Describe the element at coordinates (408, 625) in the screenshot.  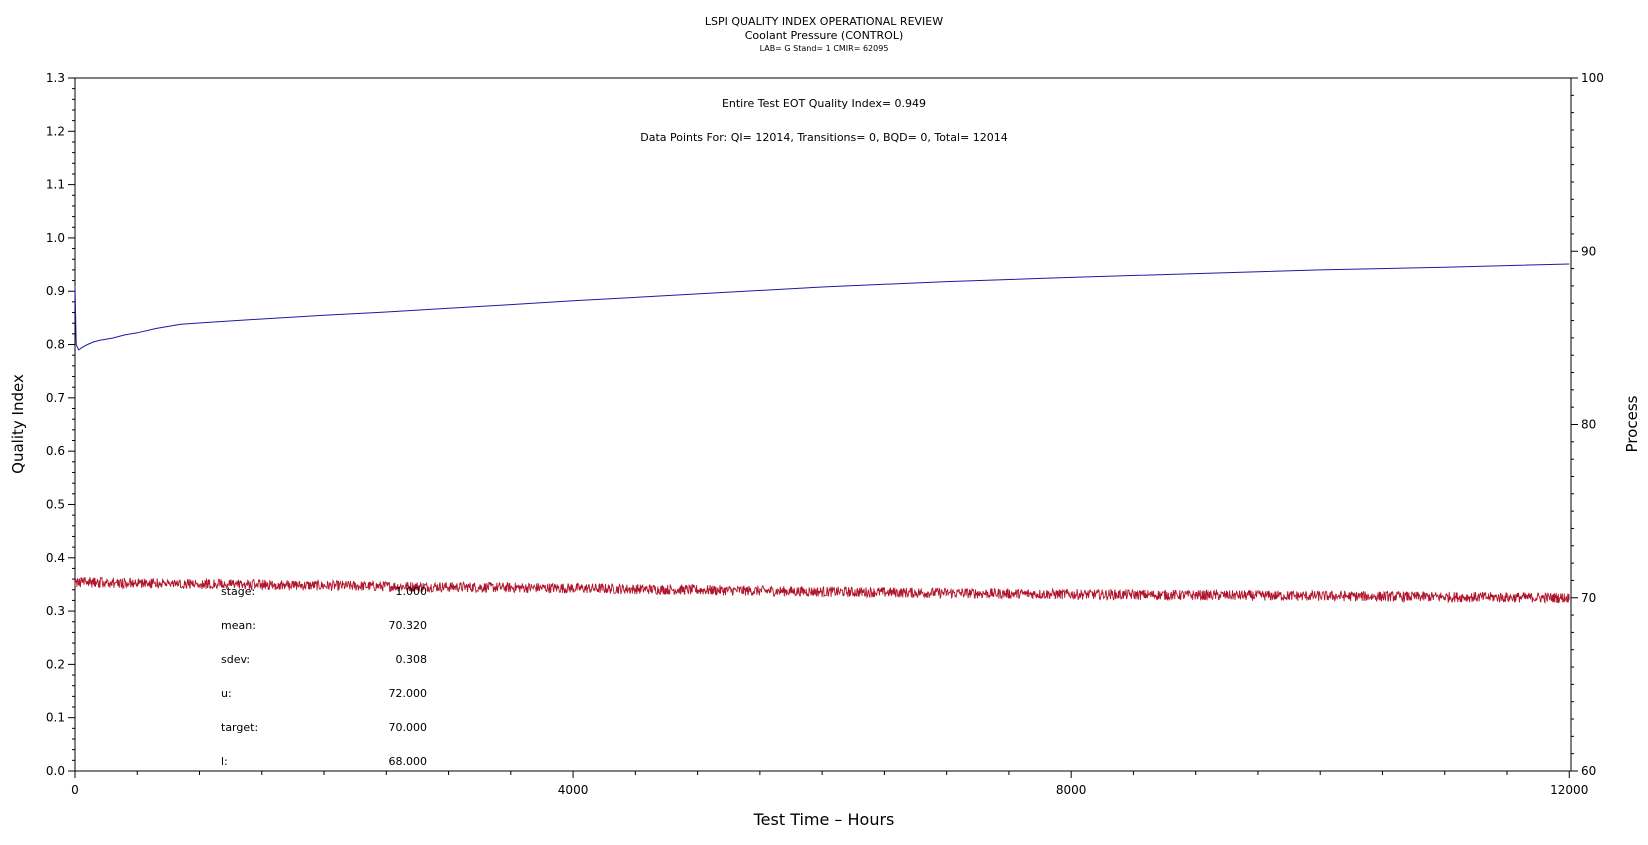
I see `stats-value: 70.320` at that location.